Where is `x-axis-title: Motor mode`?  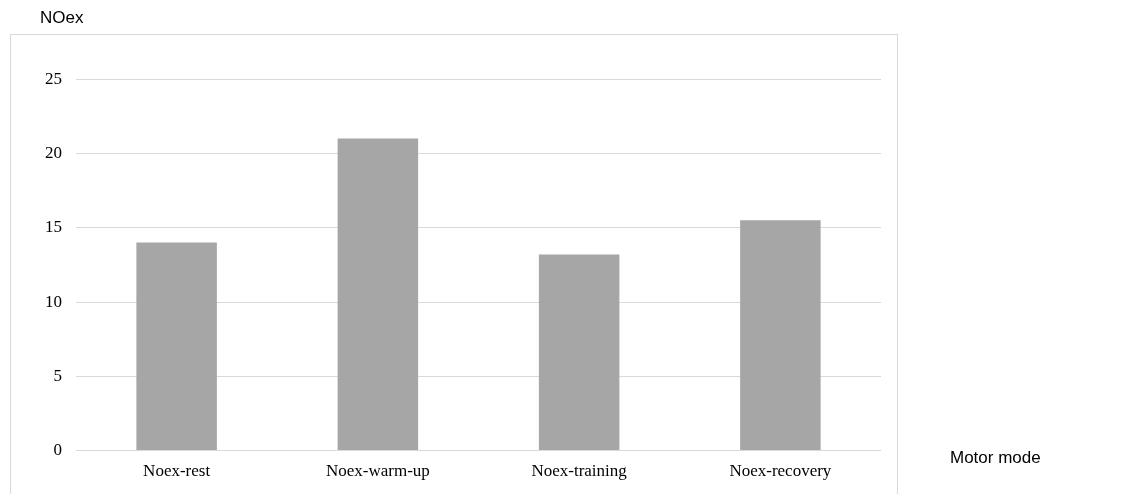 x-axis-title: Motor mode is located at coordinates (995, 458).